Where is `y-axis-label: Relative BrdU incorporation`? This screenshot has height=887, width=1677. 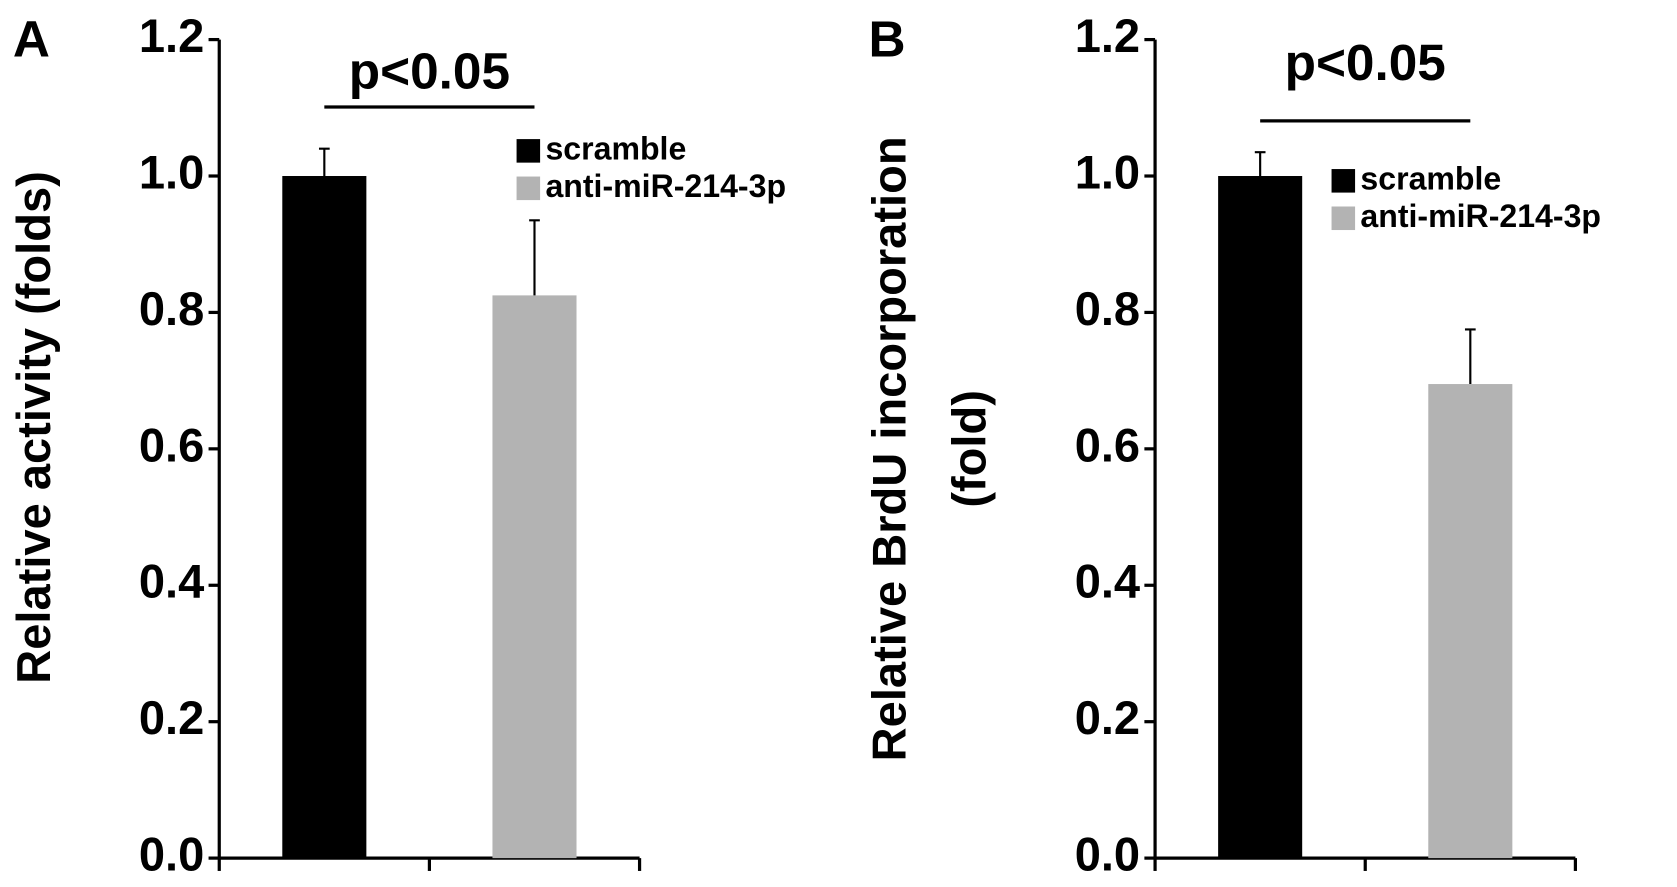 y-axis-label: Relative BrdU incorporation is located at coordinates (888, 448).